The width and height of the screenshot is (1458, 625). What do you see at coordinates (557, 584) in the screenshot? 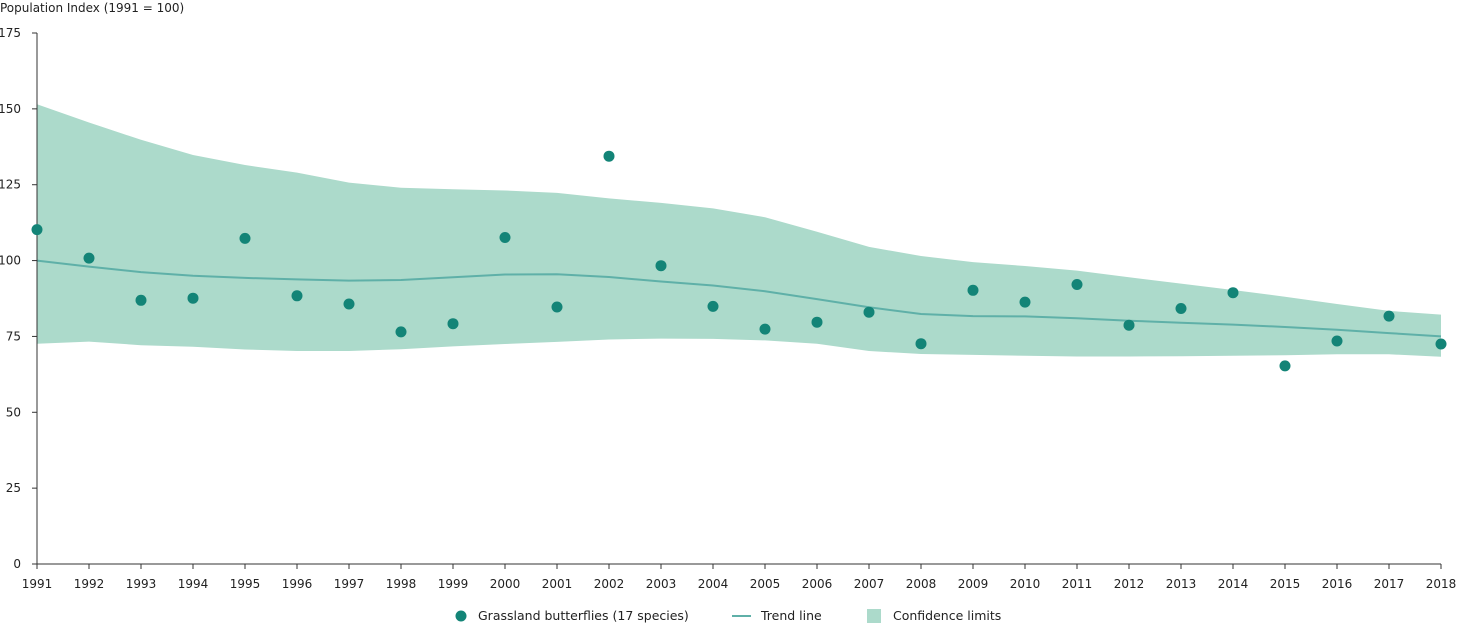
I see `x-tick-label: 2001` at bounding box center [557, 584].